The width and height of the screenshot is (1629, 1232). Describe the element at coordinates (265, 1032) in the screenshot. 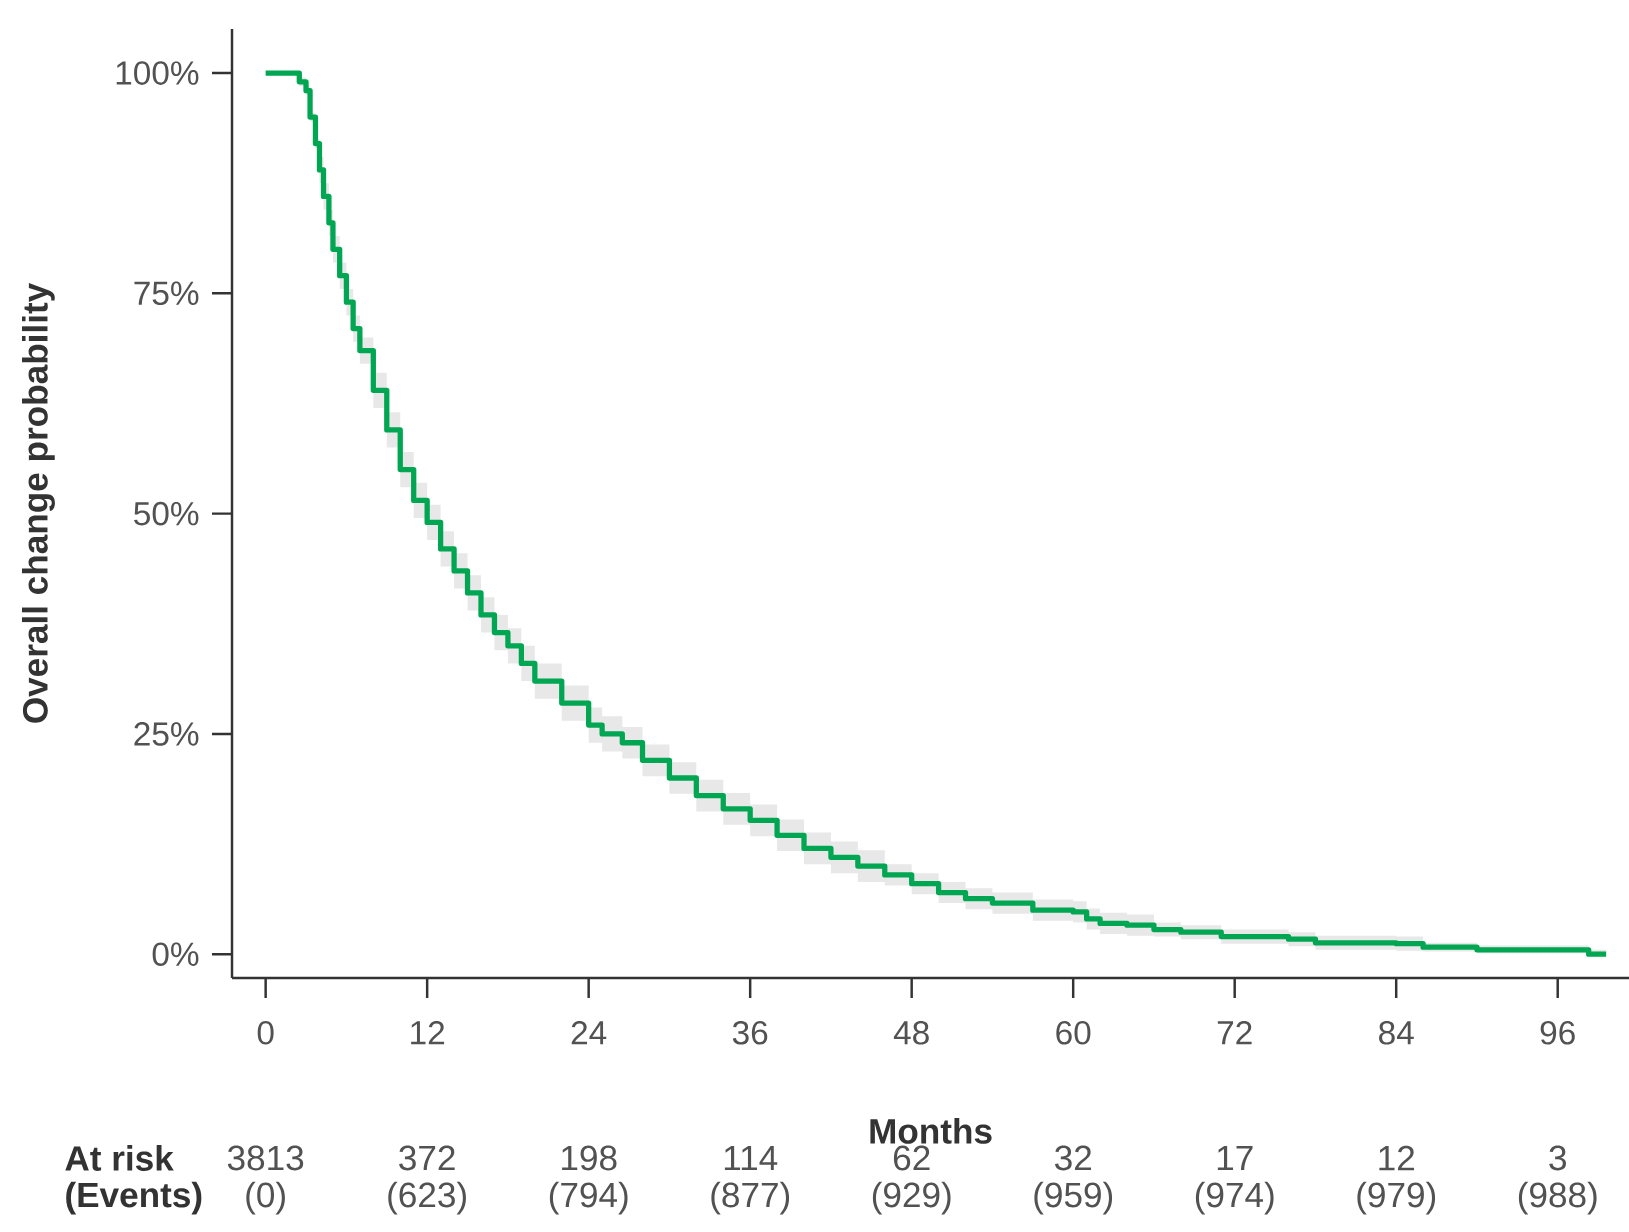

I see `x-tick-label: 0` at that location.